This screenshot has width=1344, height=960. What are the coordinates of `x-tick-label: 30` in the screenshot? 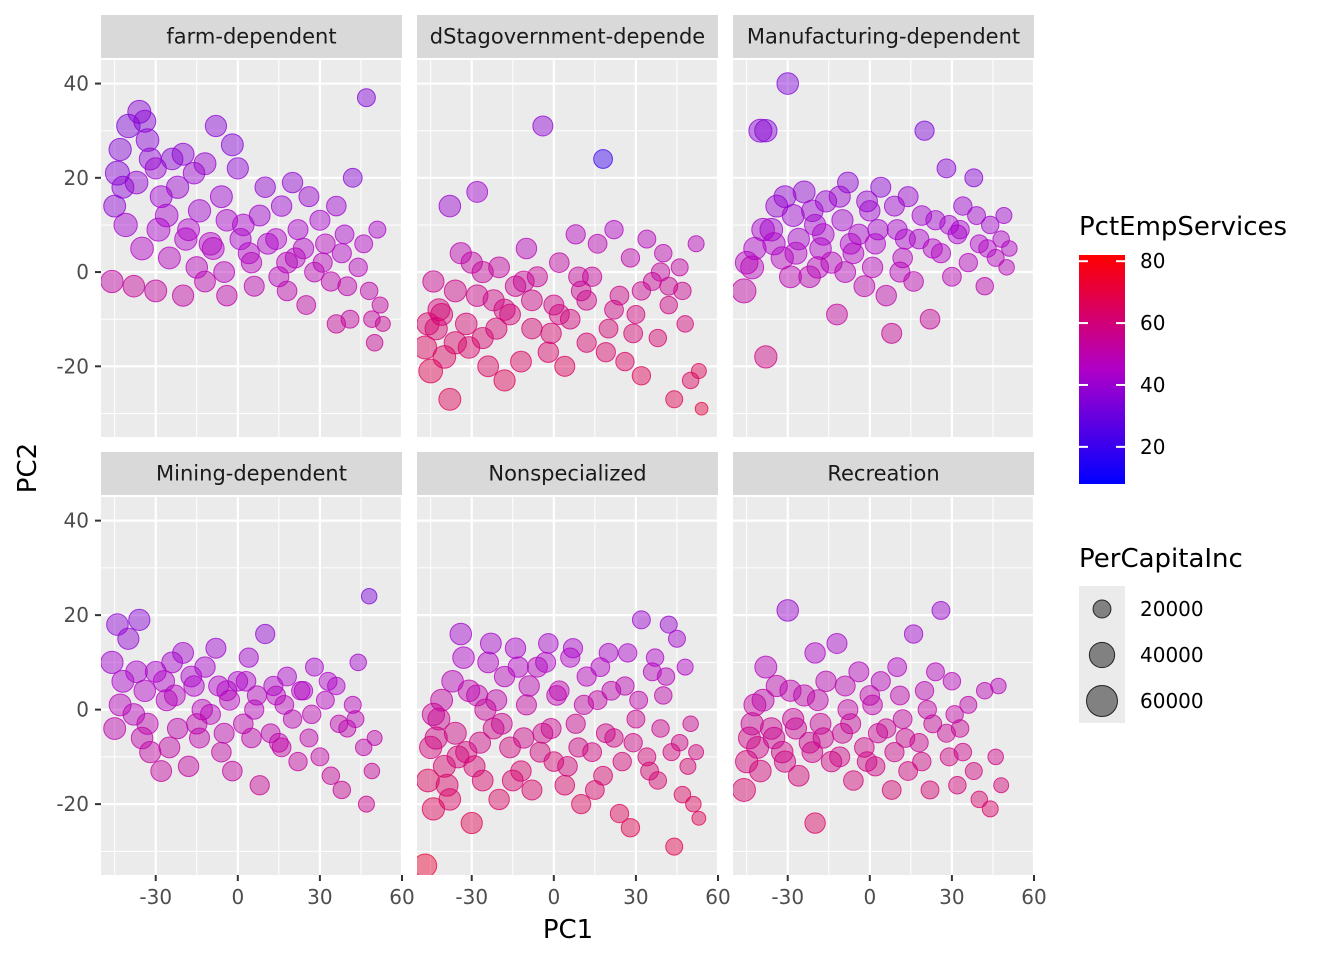 It's located at (951, 897).